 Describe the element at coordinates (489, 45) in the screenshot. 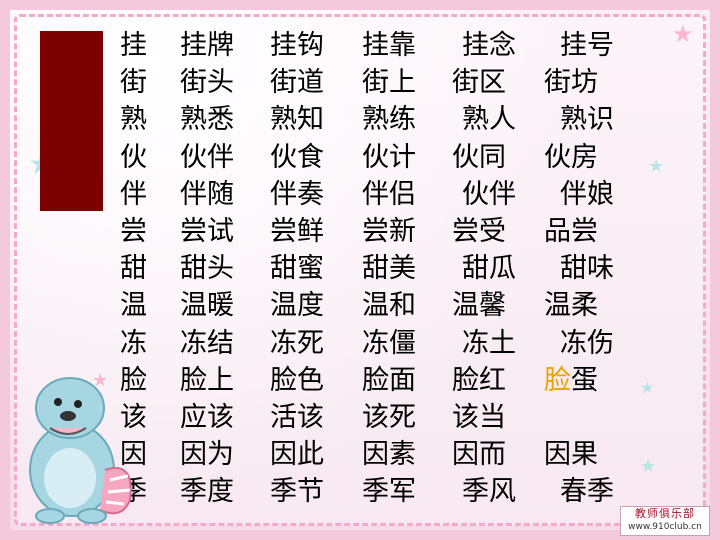

I see `word-cell: 挂念` at that location.